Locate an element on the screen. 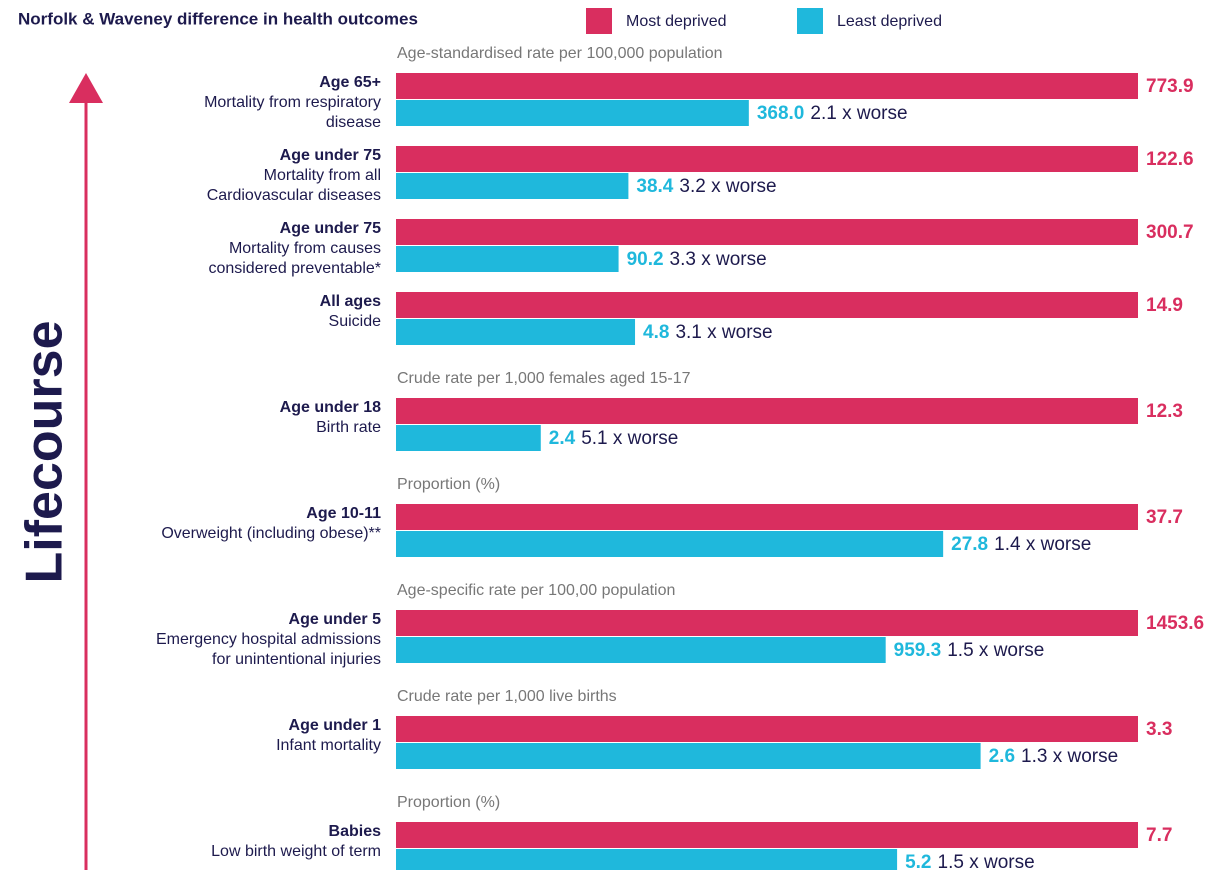 This screenshot has height=870, width=1221. group-label: Age under 1 is located at coordinates (335, 725).